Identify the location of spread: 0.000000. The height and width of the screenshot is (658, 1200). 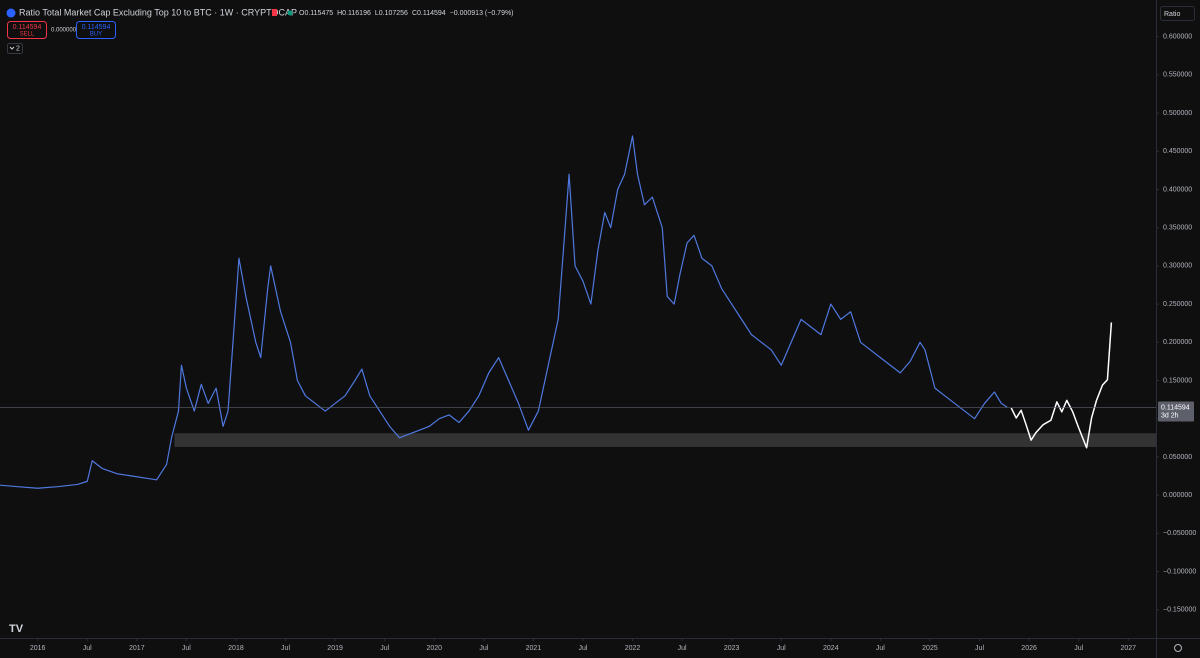
(64, 31).